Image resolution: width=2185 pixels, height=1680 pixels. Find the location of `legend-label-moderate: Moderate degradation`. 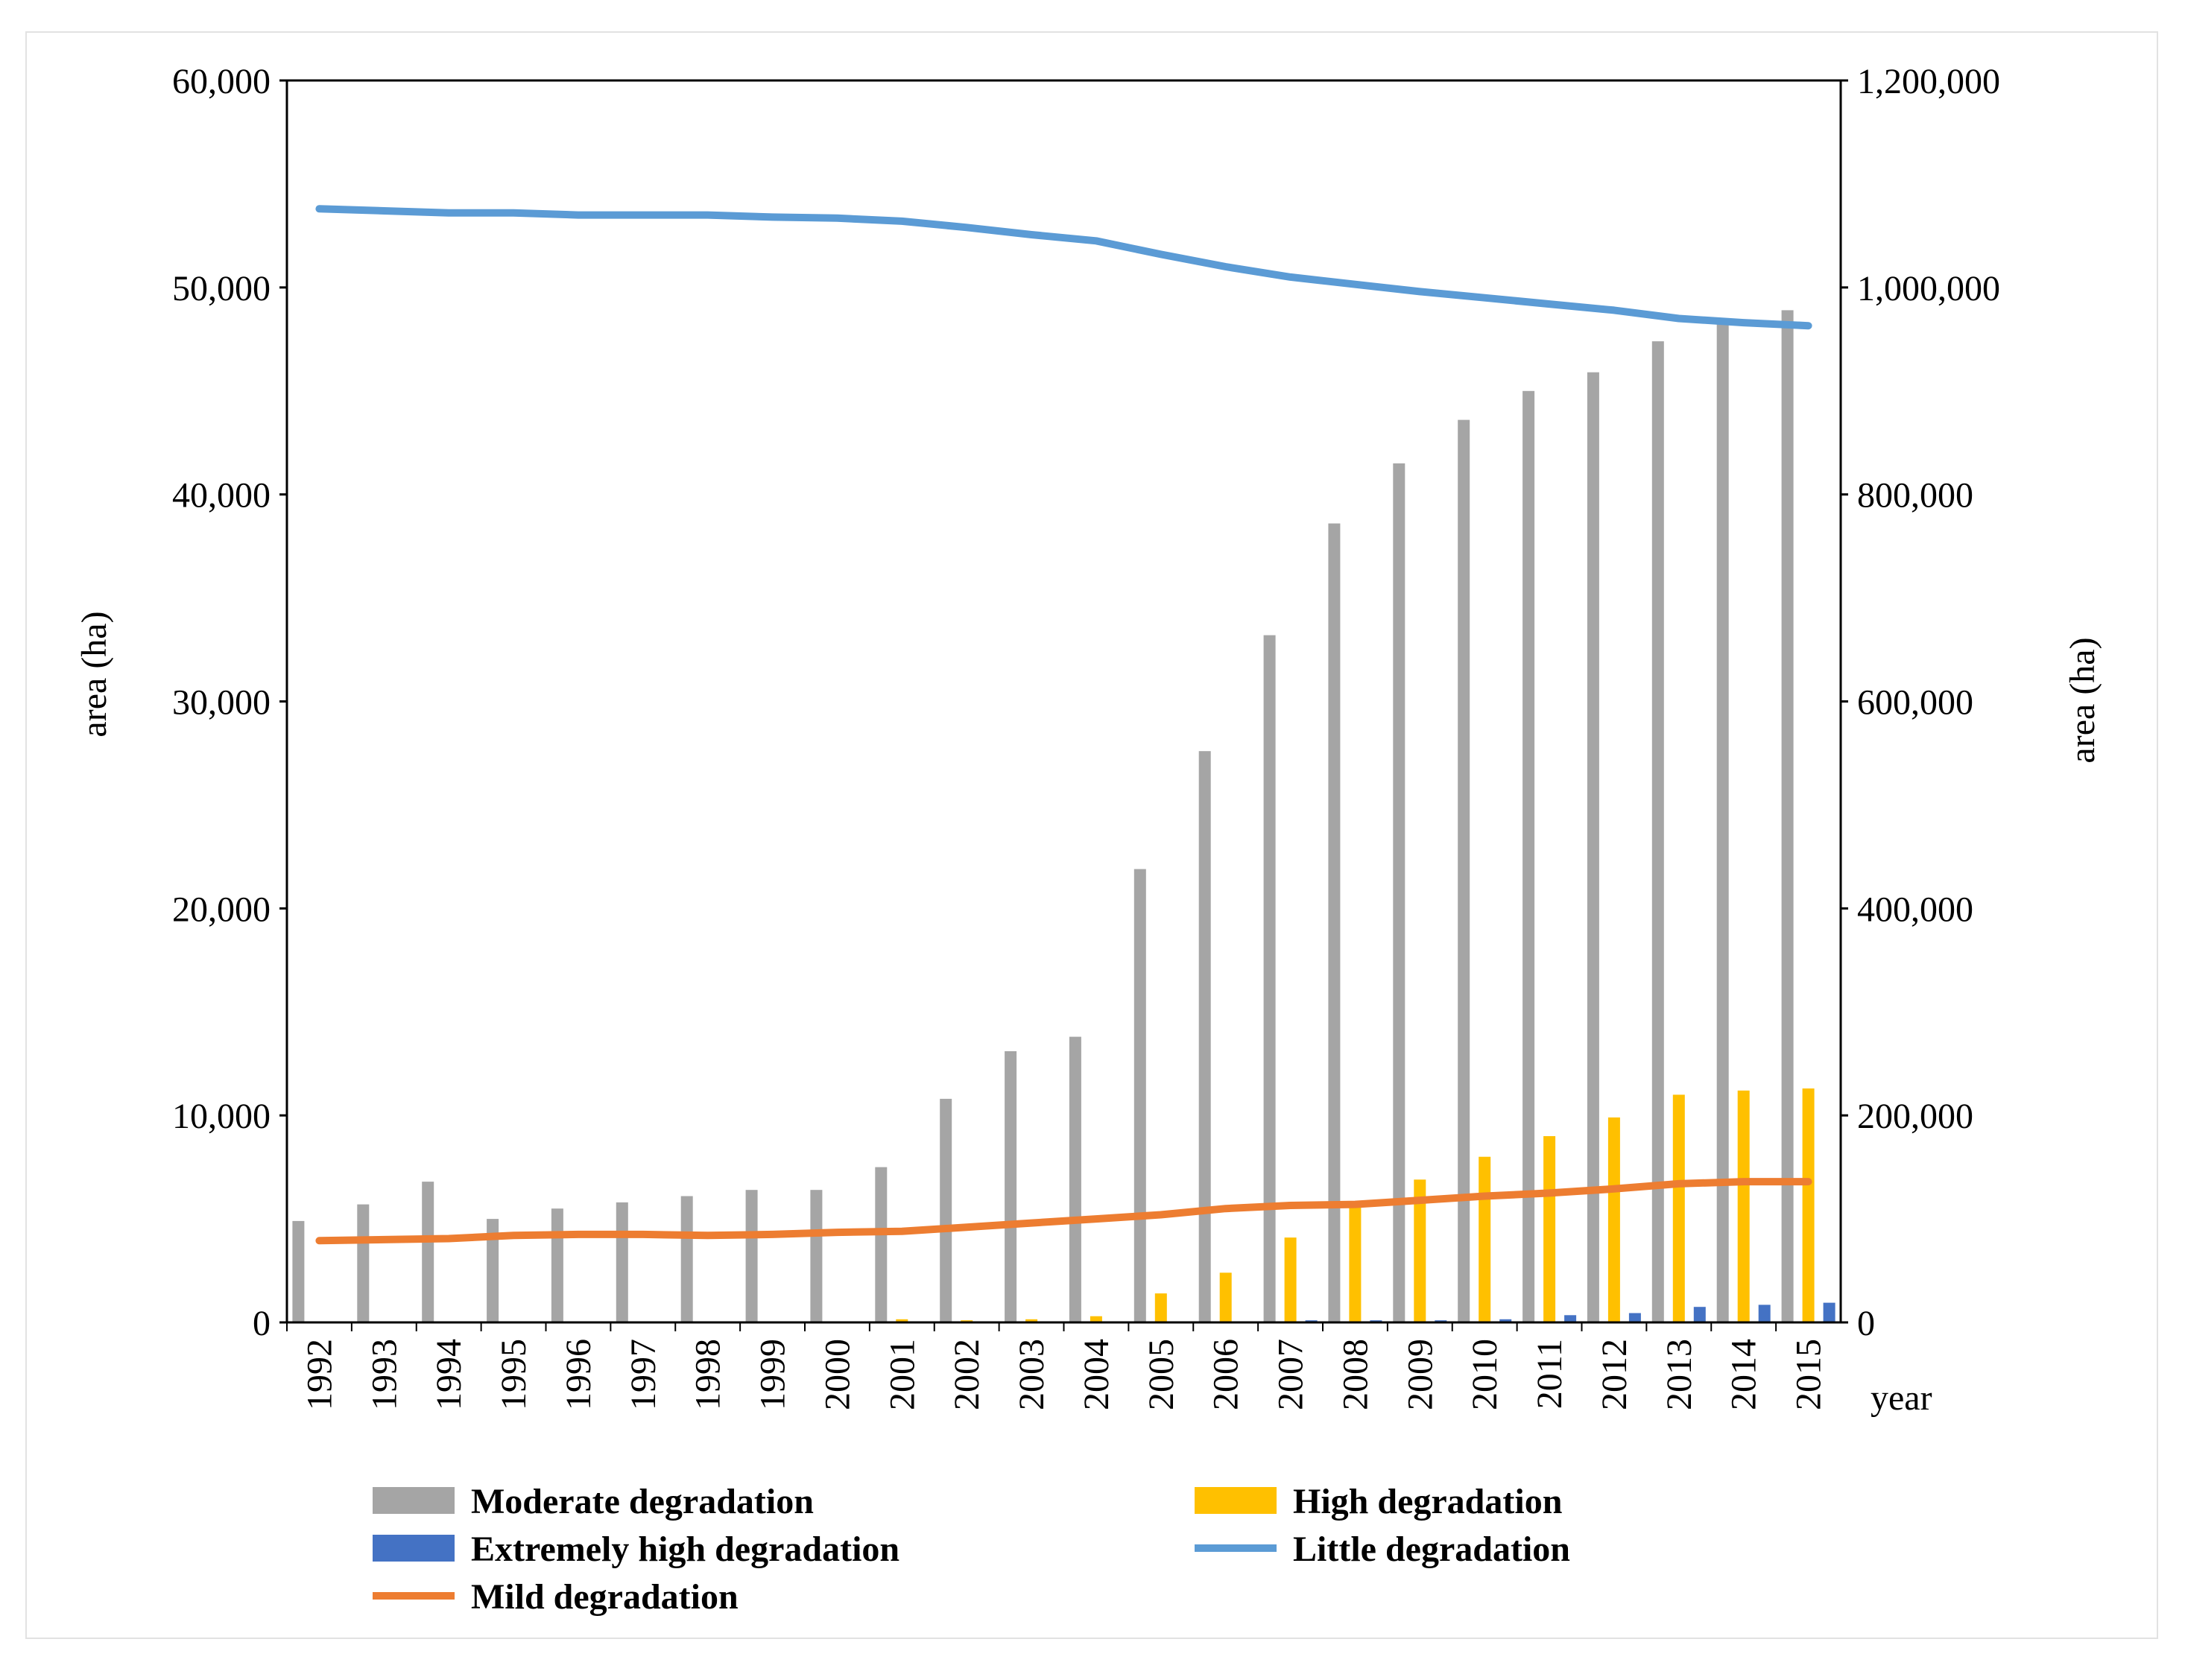

legend-label-moderate: Moderate degradation is located at coordinates (642, 1501).